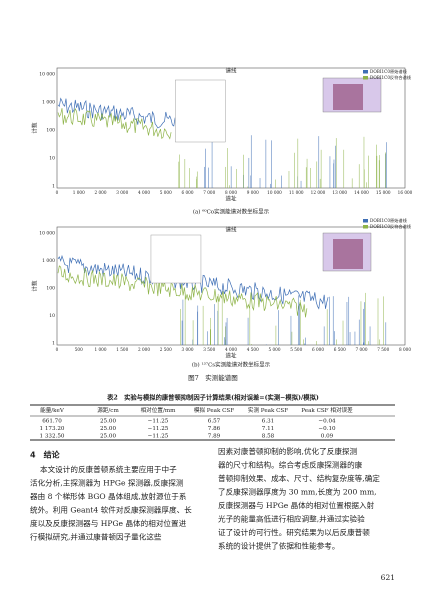 The width and height of the screenshot is (427, 603). What do you see at coordinates (268, 422) in the screenshot?
I see `table-cell: 6.31` at bounding box center [268, 422].